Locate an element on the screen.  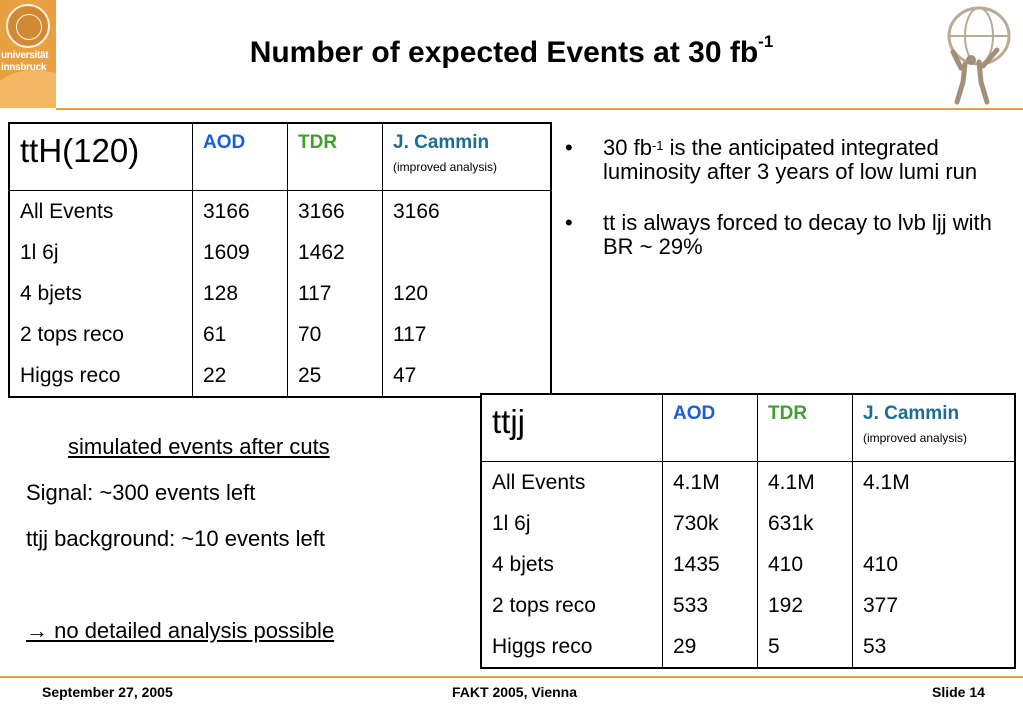
cell-cammin: 377 is located at coordinates (881, 605).